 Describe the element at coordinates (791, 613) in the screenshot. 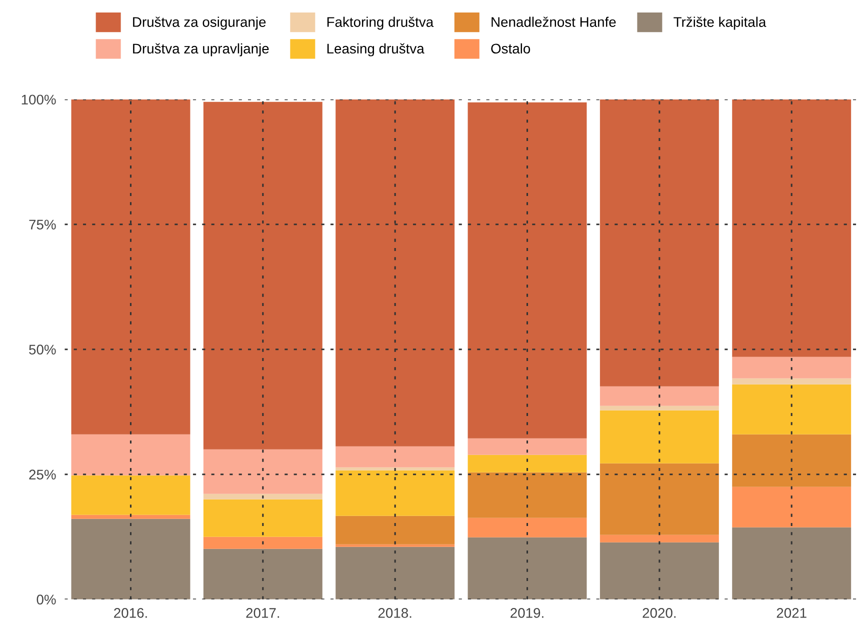

I see `x-tick-label: 2021` at that location.